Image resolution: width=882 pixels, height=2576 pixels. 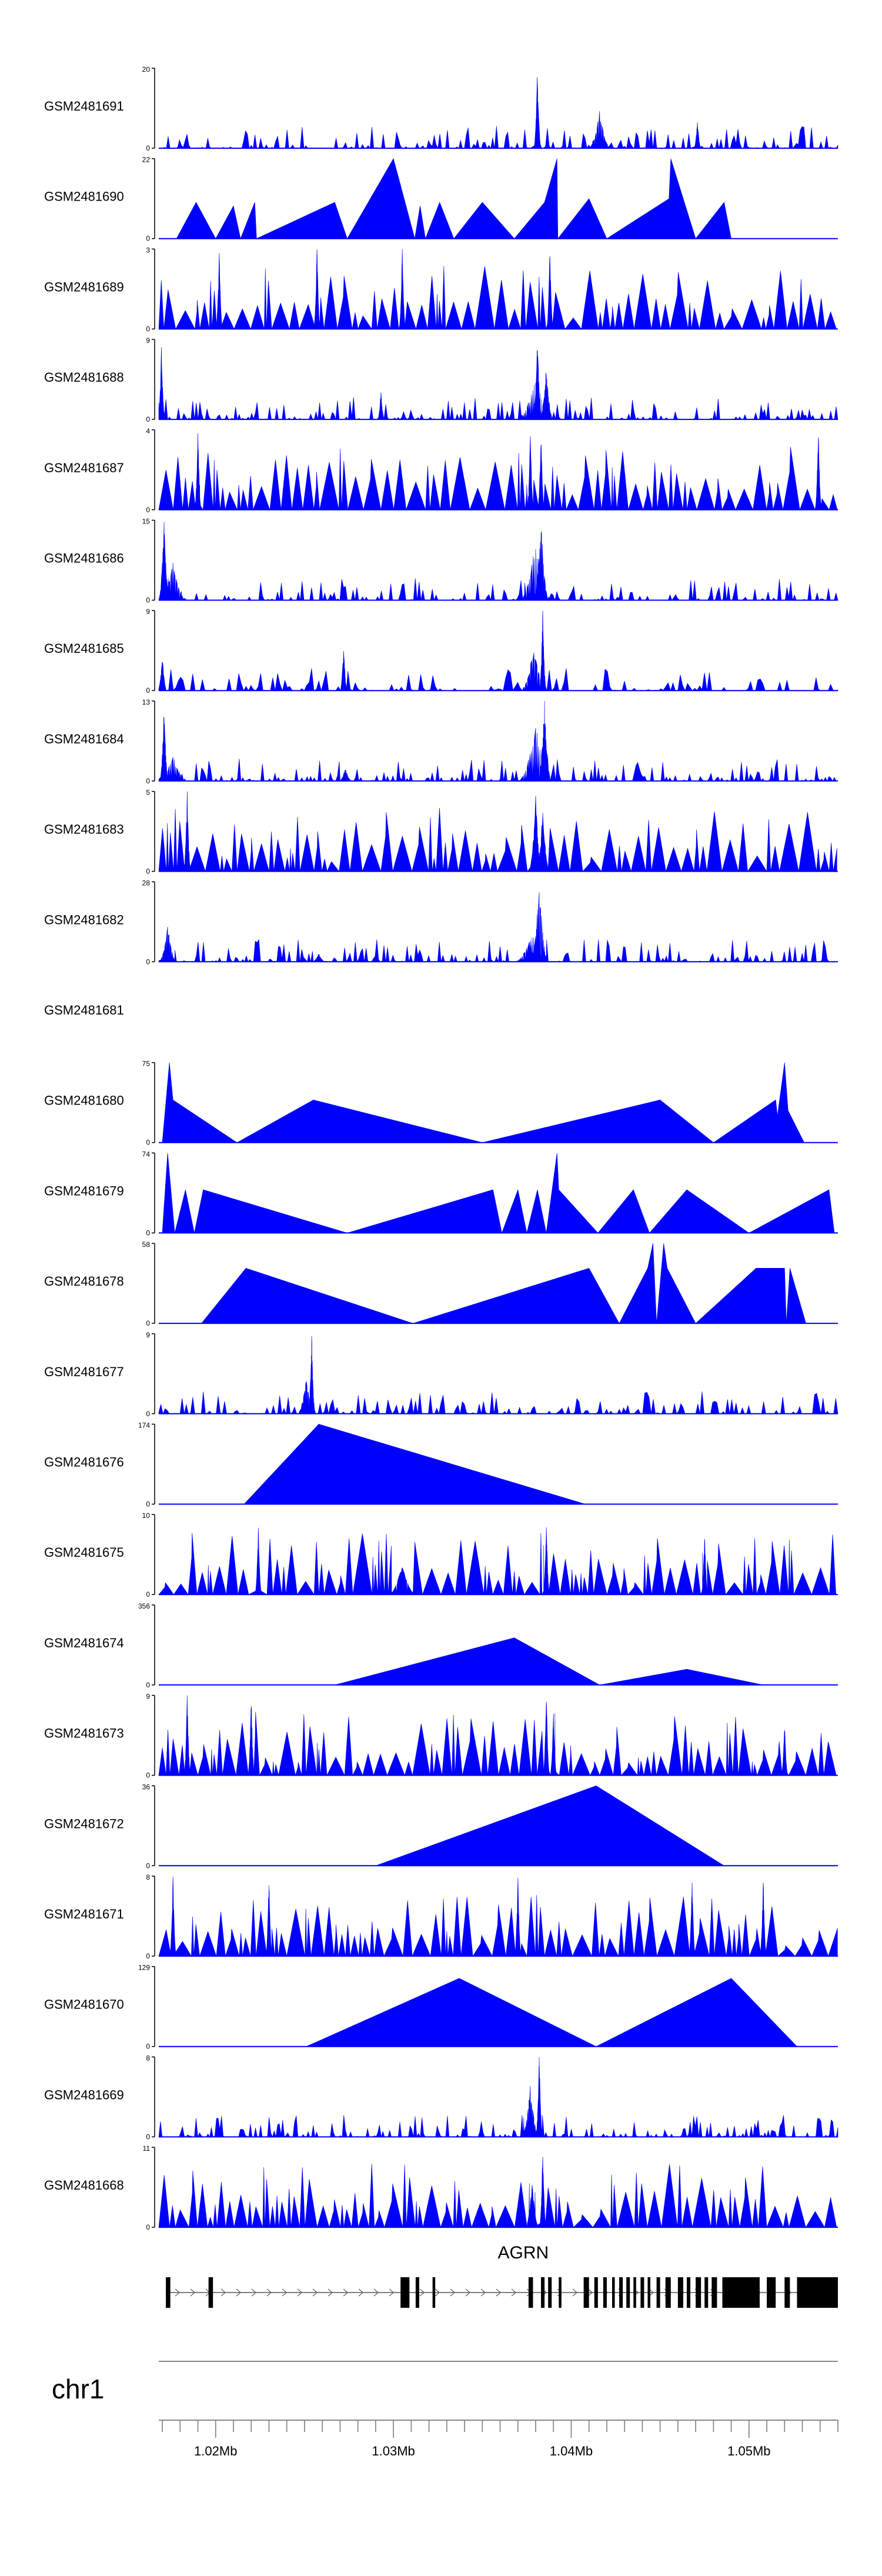 What do you see at coordinates (84, 1823) in the screenshot?
I see `track-GSM2481672-label: GSM2481672` at bounding box center [84, 1823].